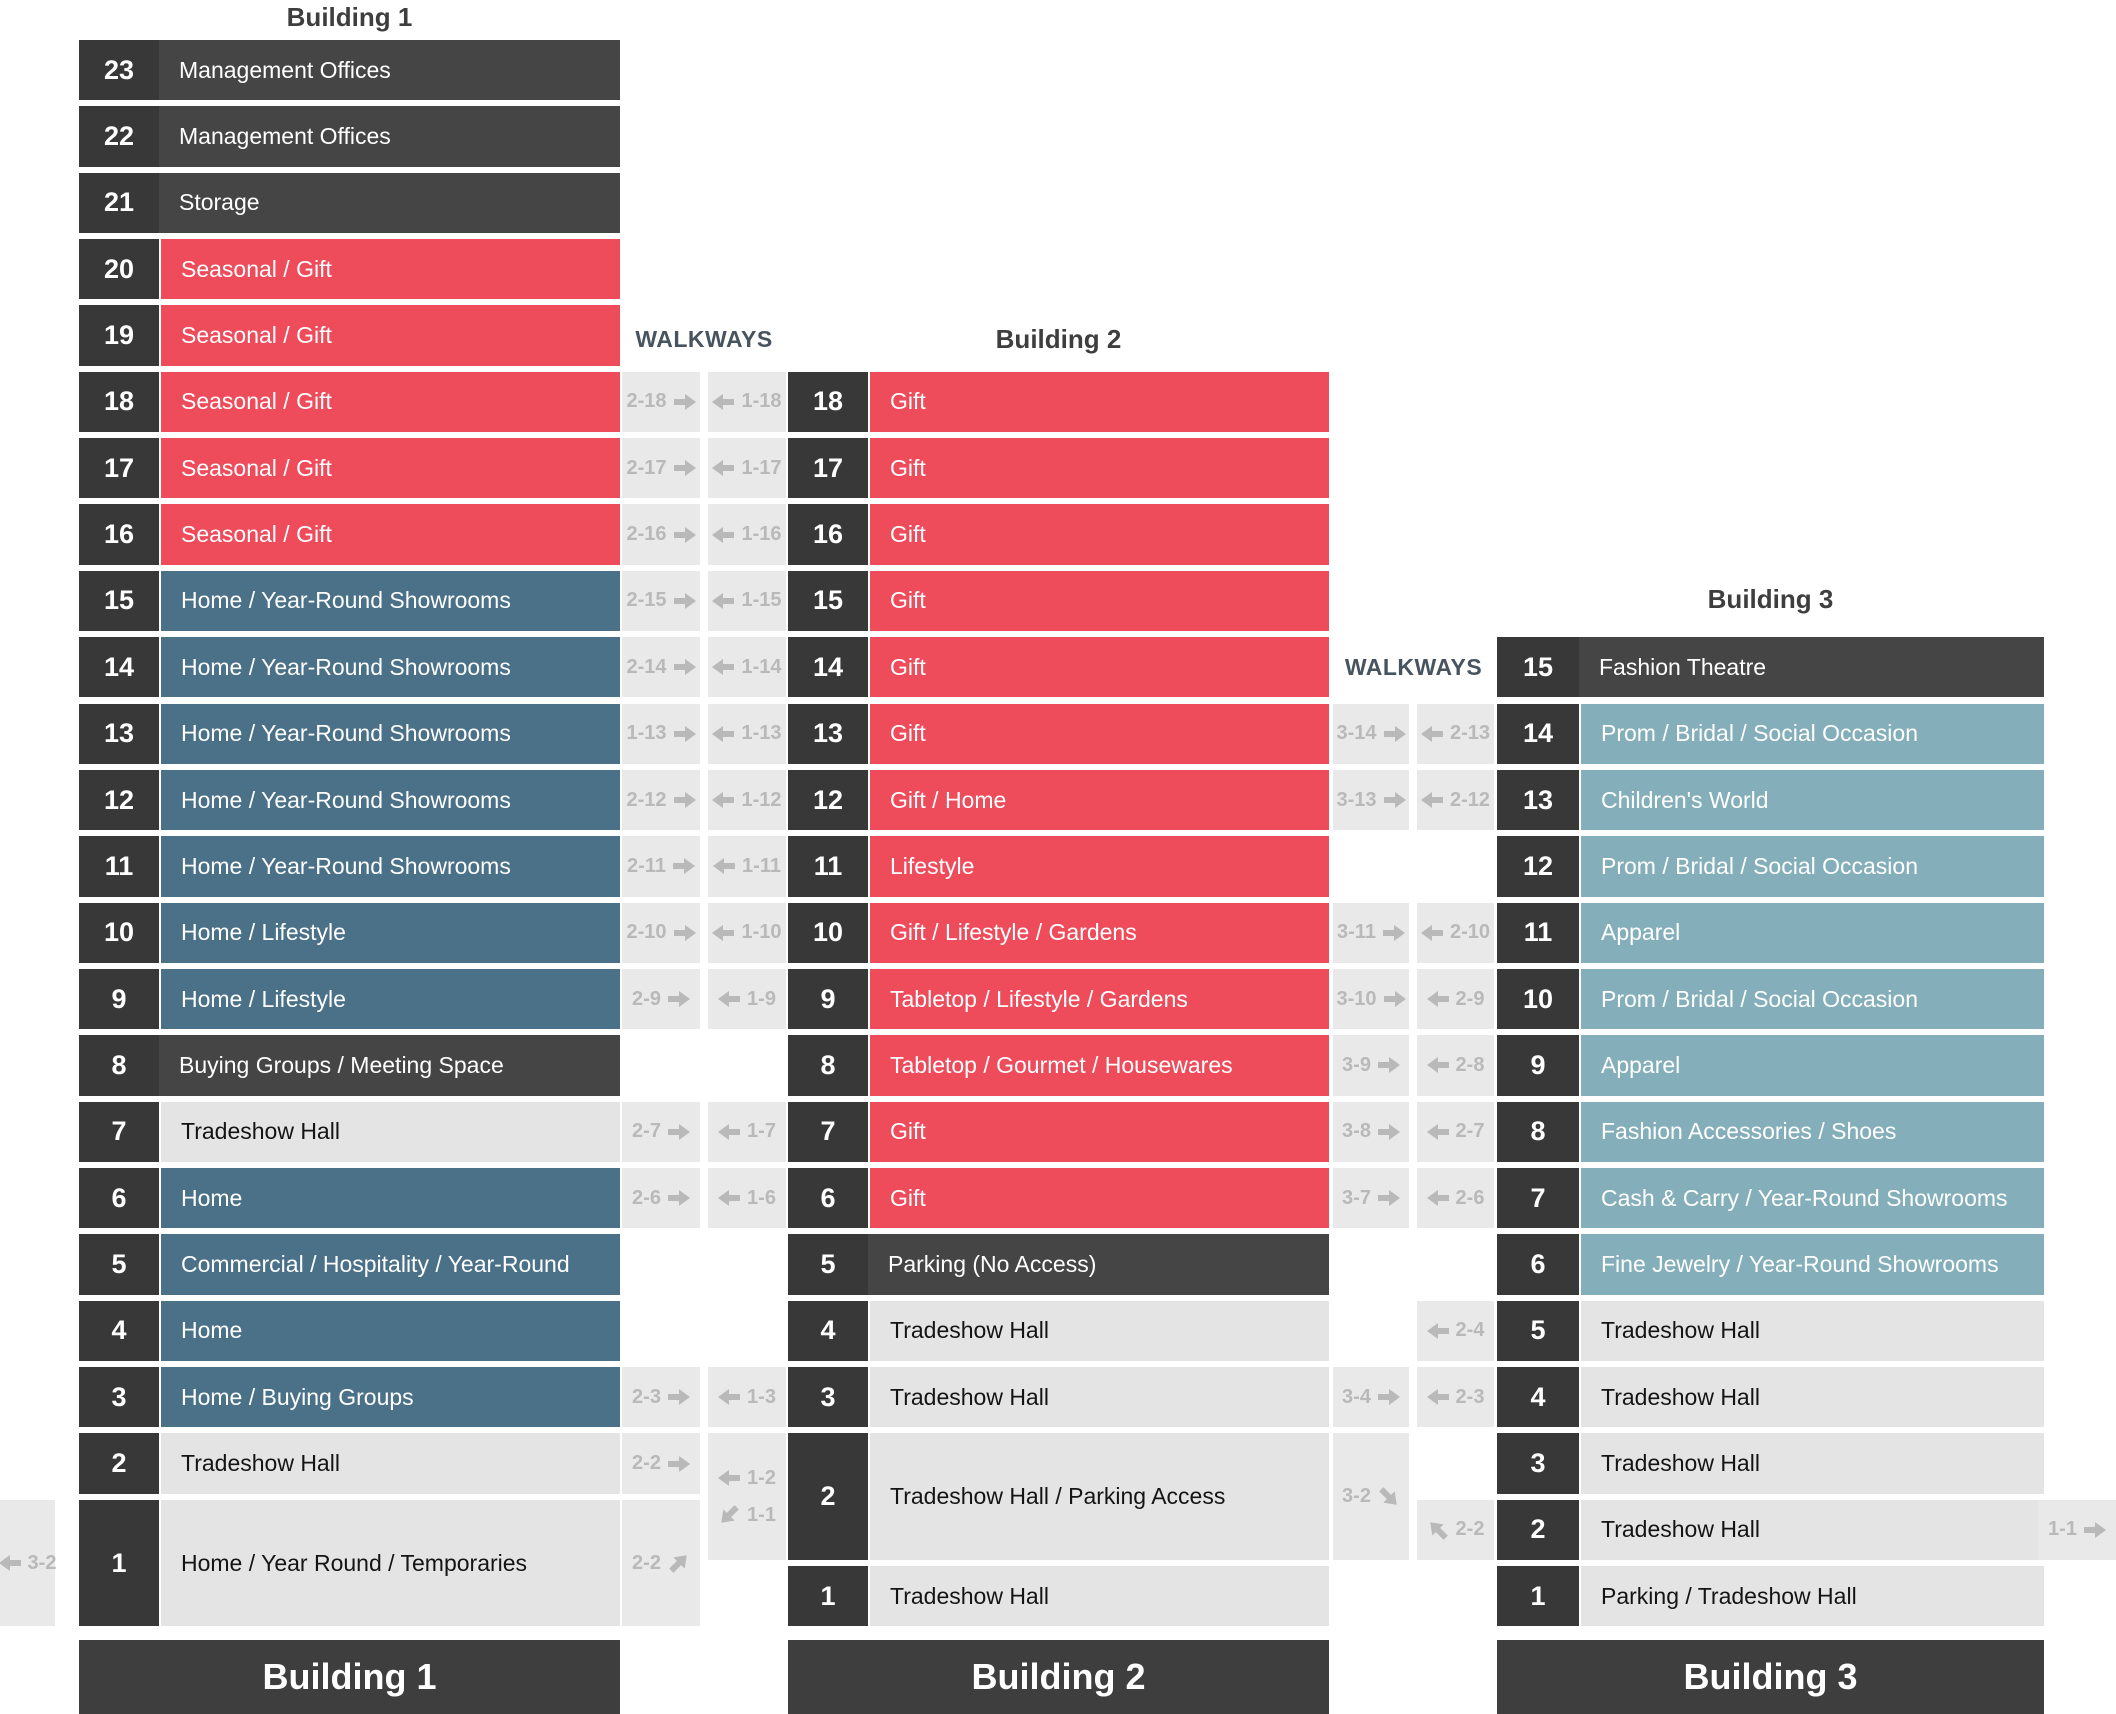  I want to click on walkway-b2-to-b1-1-13: 1-13, so click(747, 733).